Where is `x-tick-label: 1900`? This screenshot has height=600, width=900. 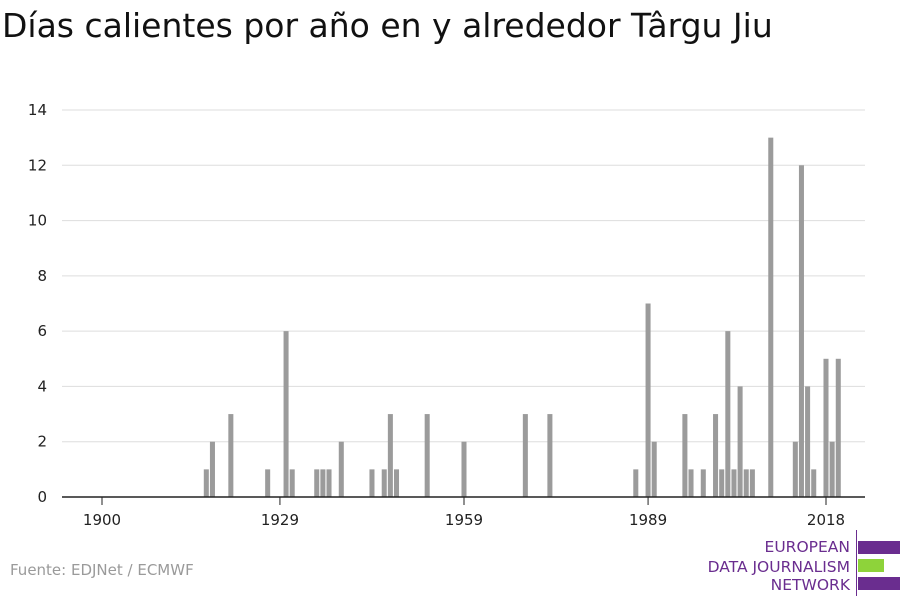 x-tick-label: 1900 is located at coordinates (102, 520).